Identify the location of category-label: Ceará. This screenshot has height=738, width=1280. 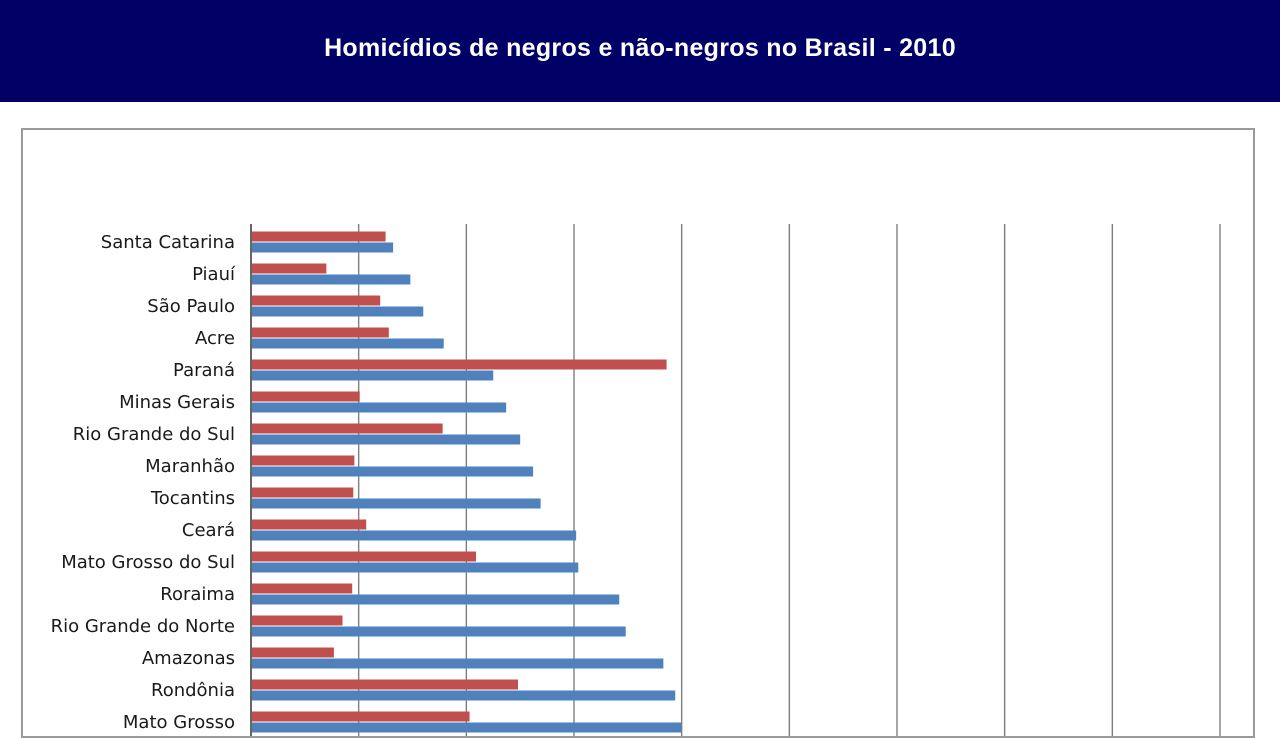
(208, 530).